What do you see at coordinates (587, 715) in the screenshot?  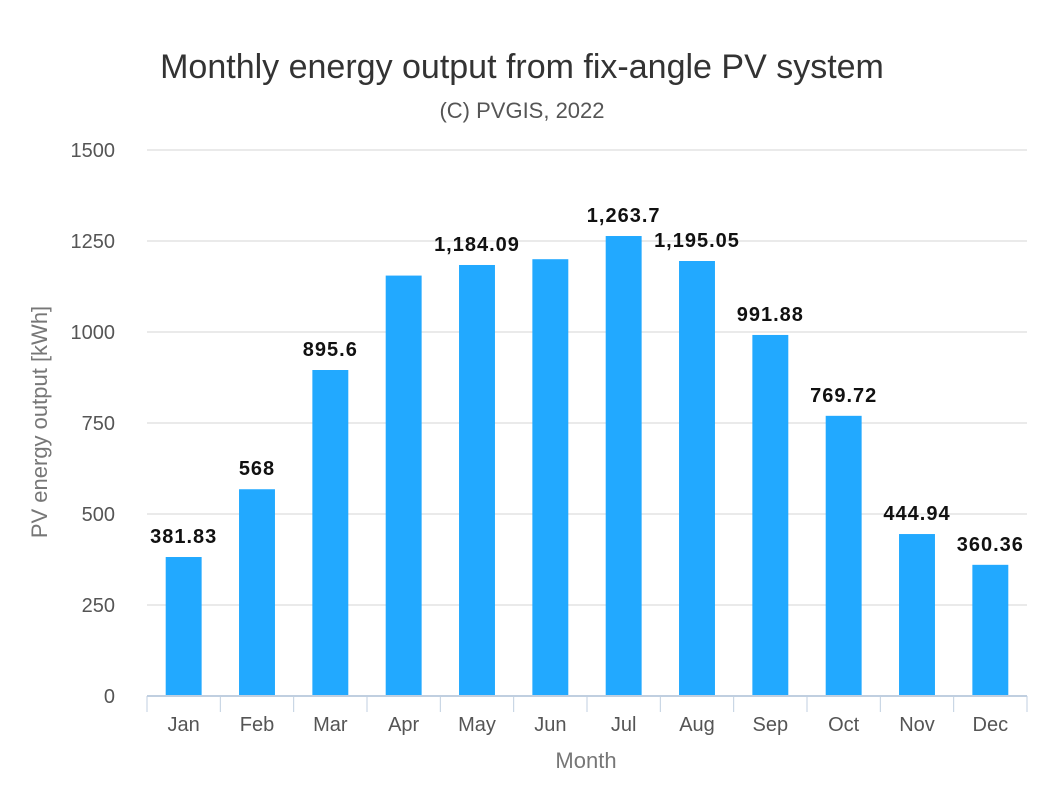 I see `x-axis: Jan Feb Mar Apr May Jun Jul Aug Sep Oct Nov Dec` at bounding box center [587, 715].